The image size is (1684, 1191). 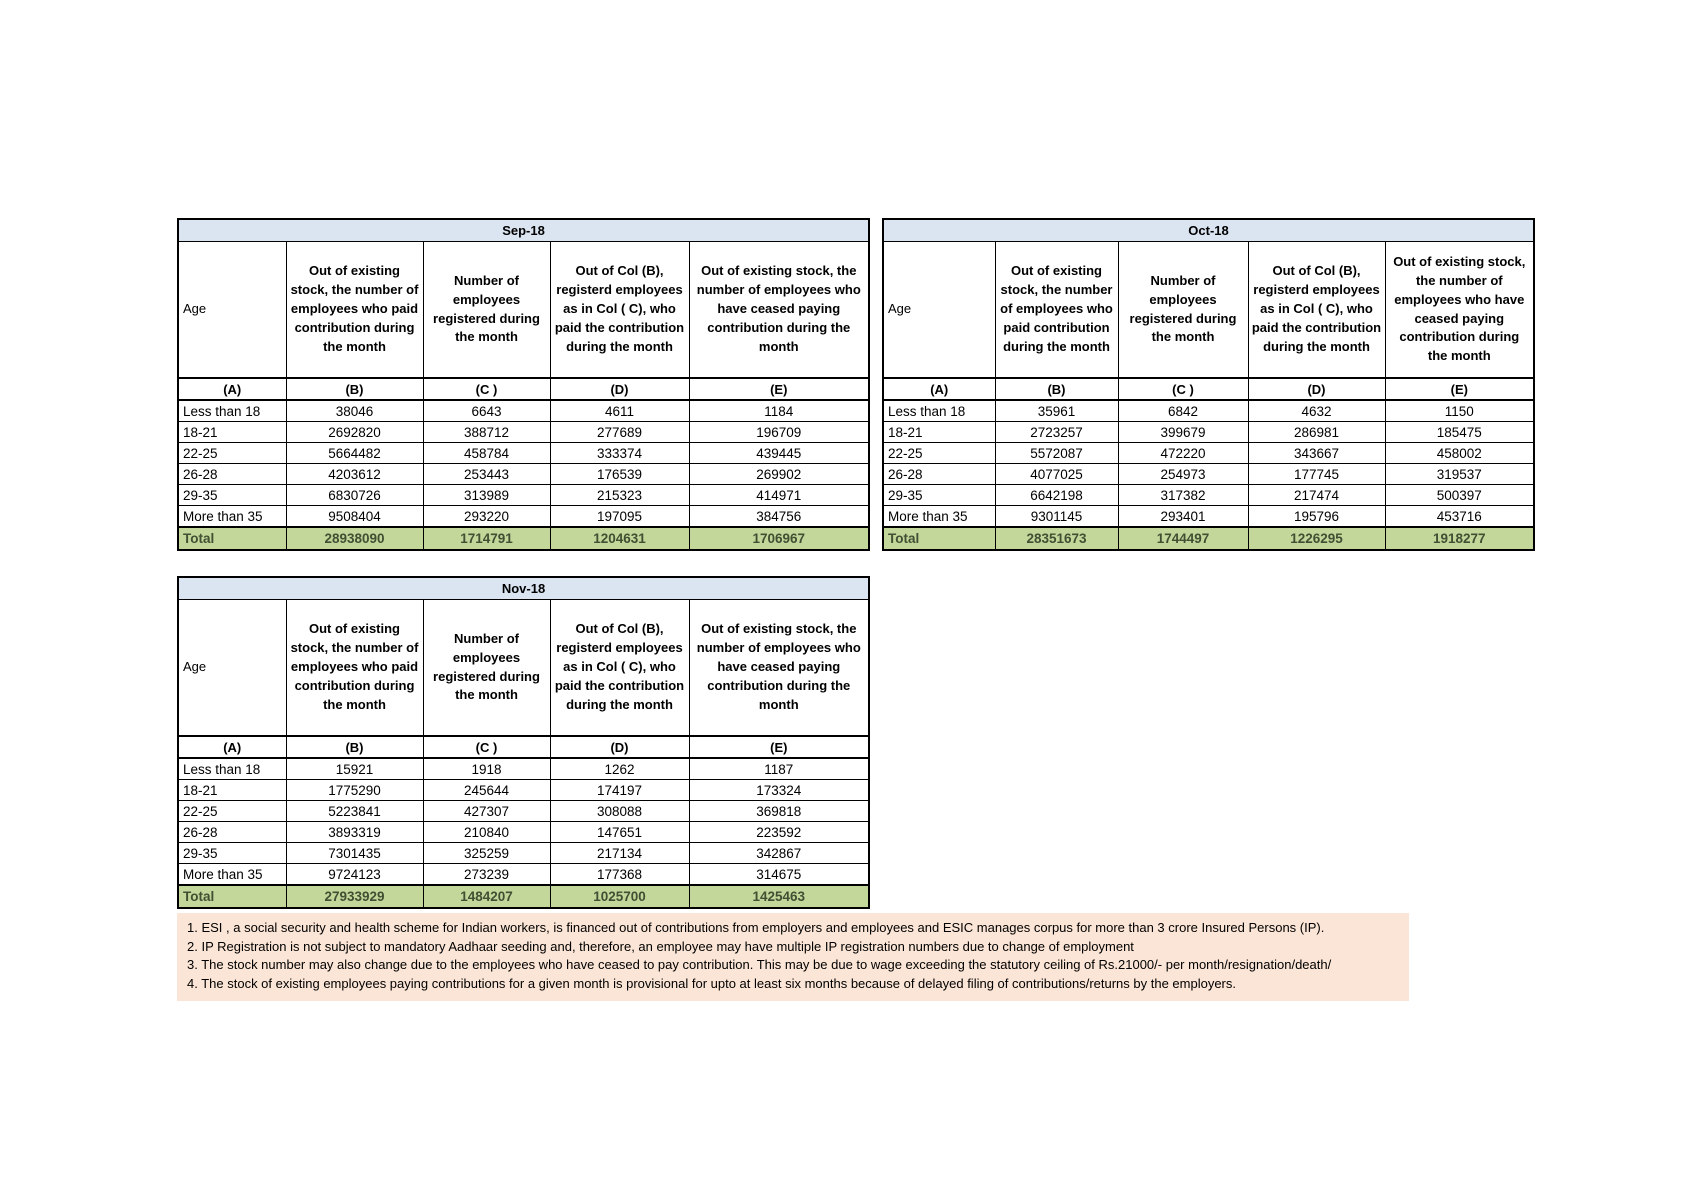 What do you see at coordinates (232, 410) in the screenshot?
I see `age-label: Less than 18` at bounding box center [232, 410].